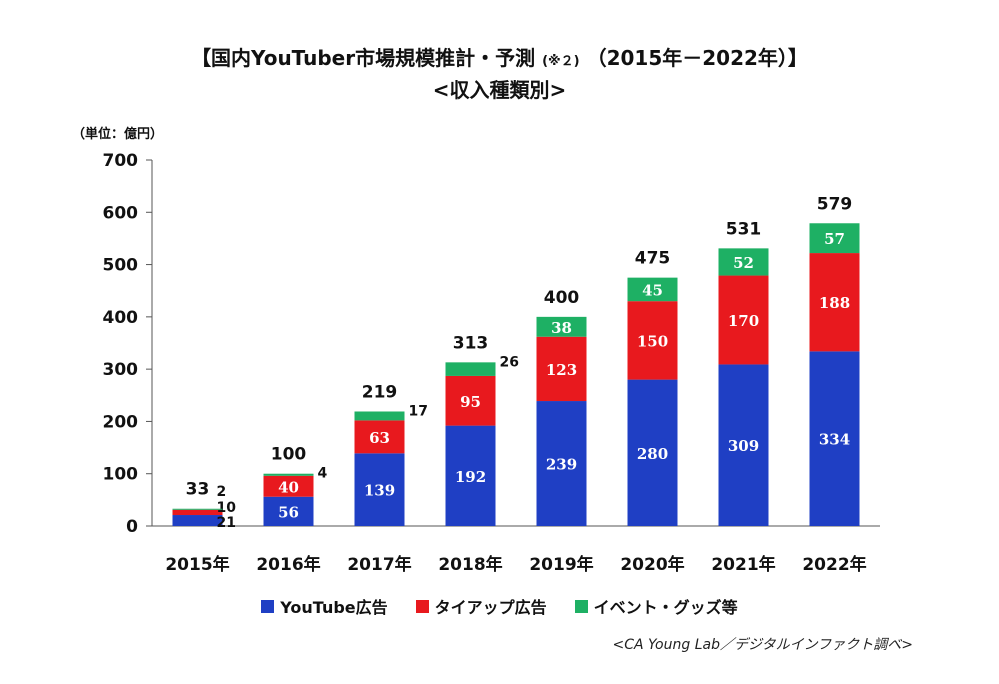 The height and width of the screenshot is (684, 999). Describe the element at coordinates (363, 58) in the screenshot. I see `chart-title-main: 【国内YouTuber市場規模推計・予測` at that location.